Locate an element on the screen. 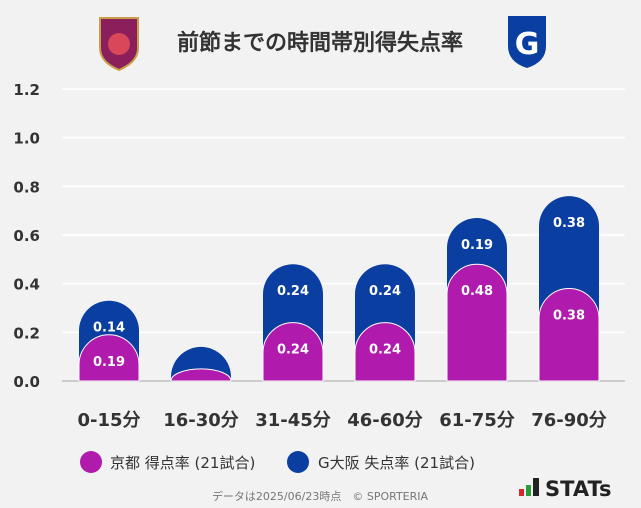  y-tick-label: 0.0 is located at coordinates (26, 382).